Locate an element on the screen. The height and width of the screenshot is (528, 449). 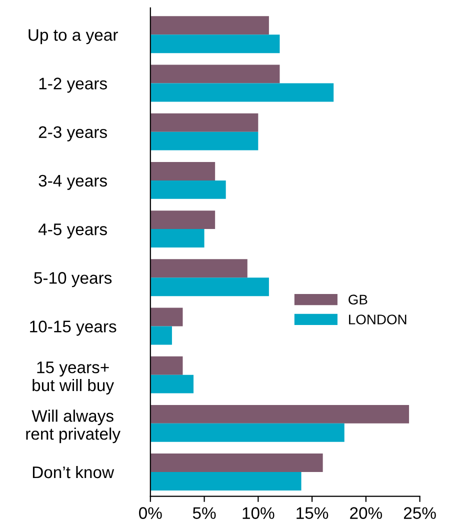
y-tick-label: 4-5 years is located at coordinates (72, 231).